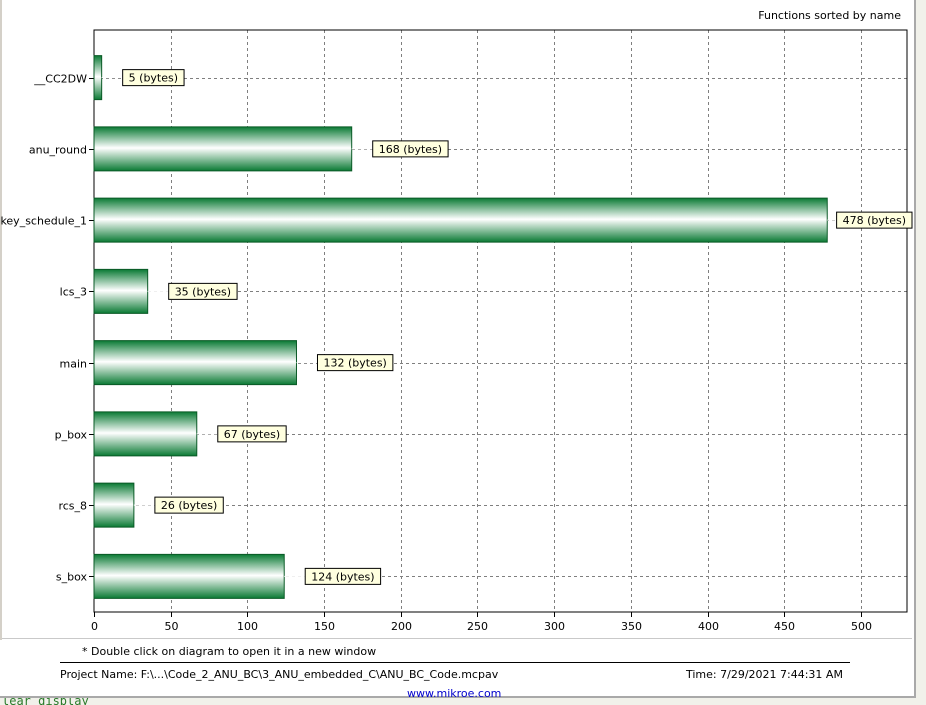  Describe the element at coordinates (454, 693) in the screenshot. I see `mikroe-link: www.mikroe.com` at that location.